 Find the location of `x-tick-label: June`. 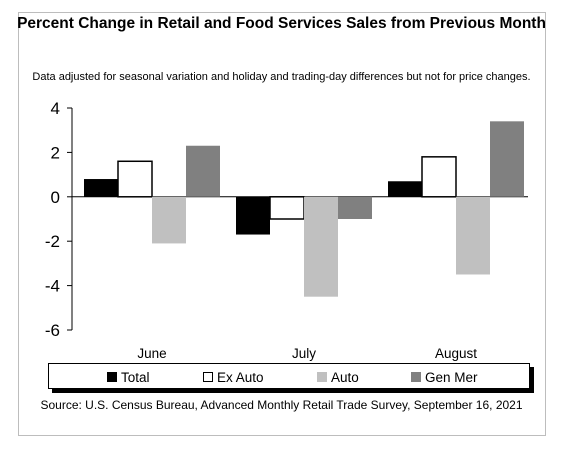

x-tick-label: June is located at coordinates (151, 353).